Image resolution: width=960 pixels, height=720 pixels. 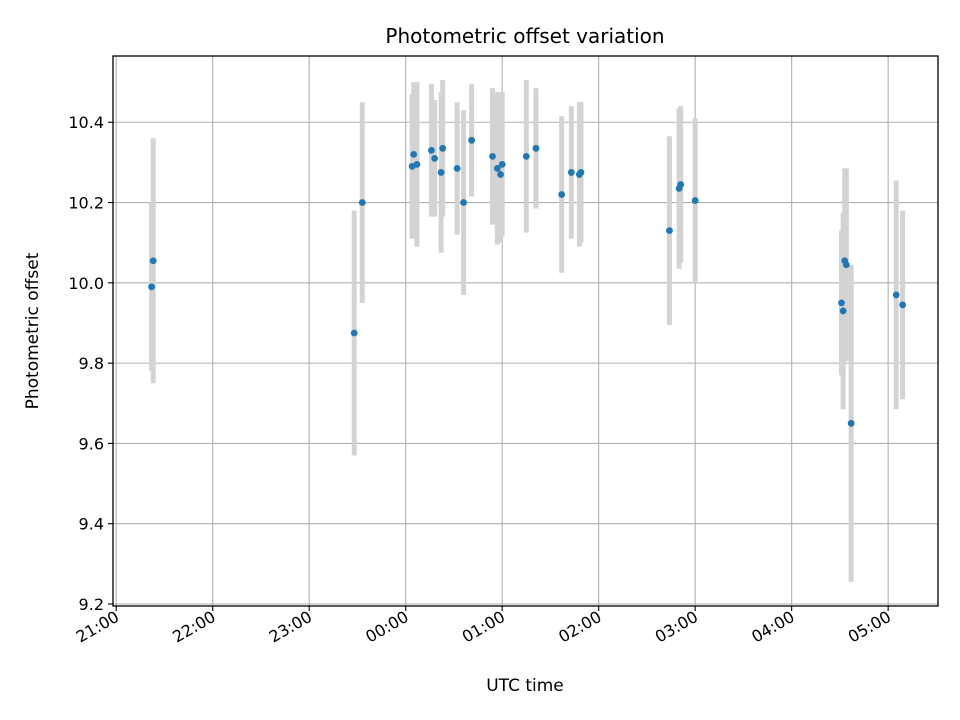 What do you see at coordinates (86, 283) in the screenshot?
I see `y-tick-label: 10.0` at bounding box center [86, 283].